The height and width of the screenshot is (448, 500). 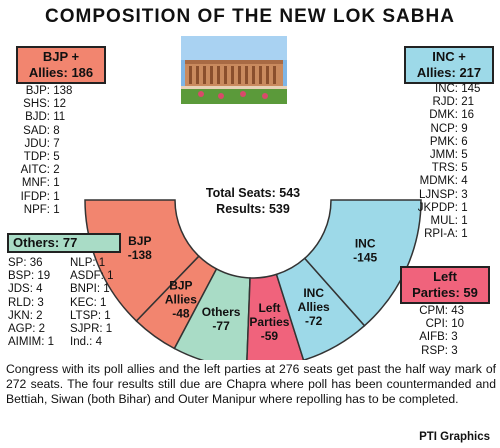 What do you see at coordinates (456, 311) in the screenshot?
I see `party-seats: 43` at bounding box center [456, 311].